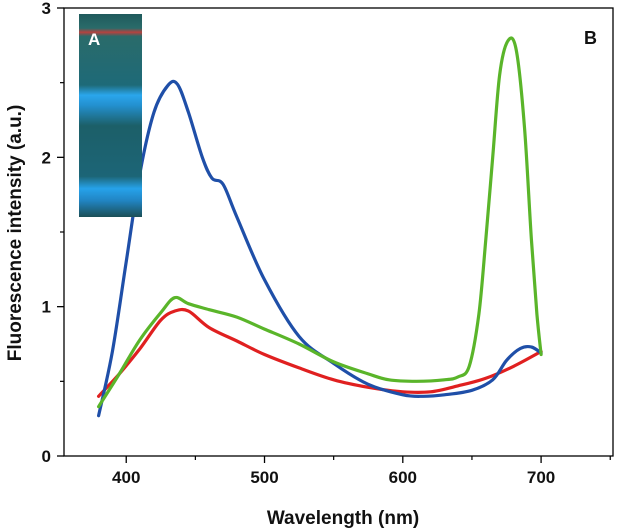 This screenshot has width=622, height=531. What do you see at coordinates (590, 38) in the screenshot?
I see `panel-label: B` at bounding box center [590, 38].